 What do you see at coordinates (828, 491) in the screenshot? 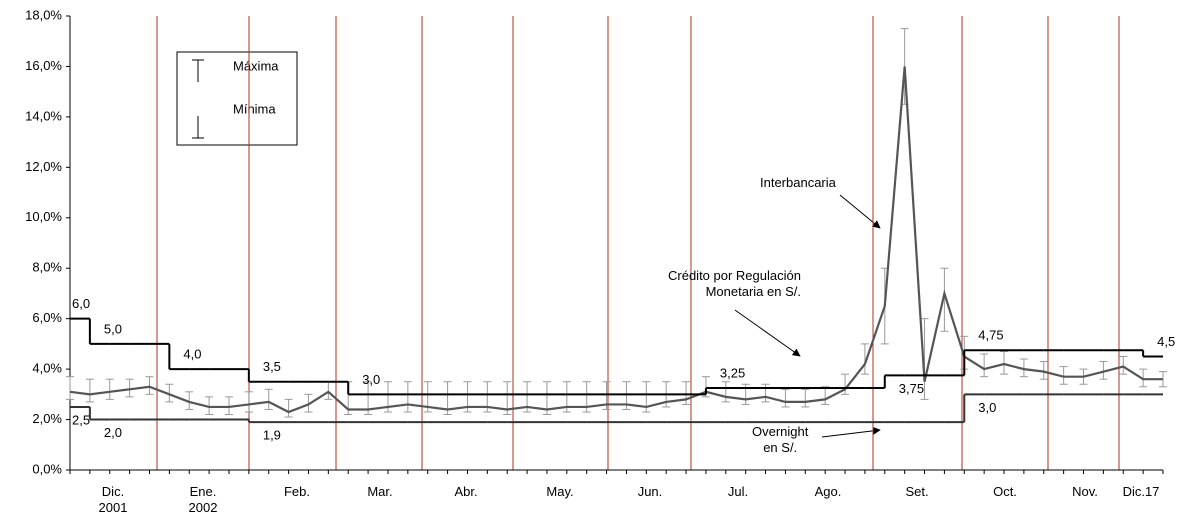
I see `x-tick-label: Ago.` at bounding box center [828, 491].